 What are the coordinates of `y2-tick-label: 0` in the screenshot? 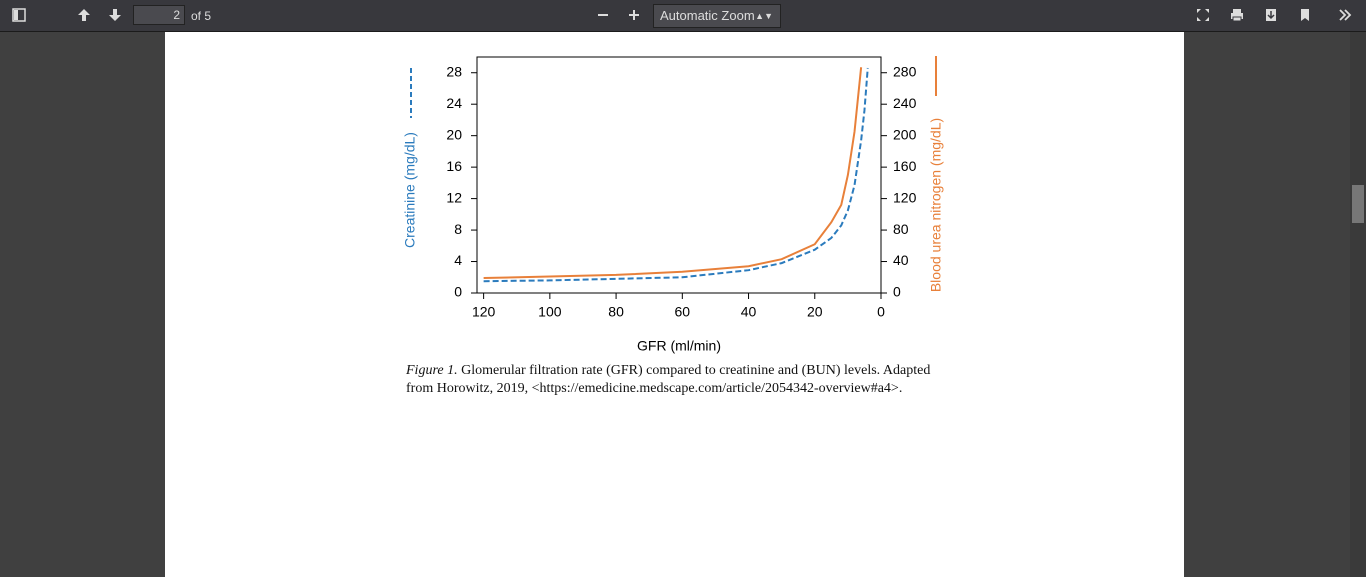 It's located at (897, 292).